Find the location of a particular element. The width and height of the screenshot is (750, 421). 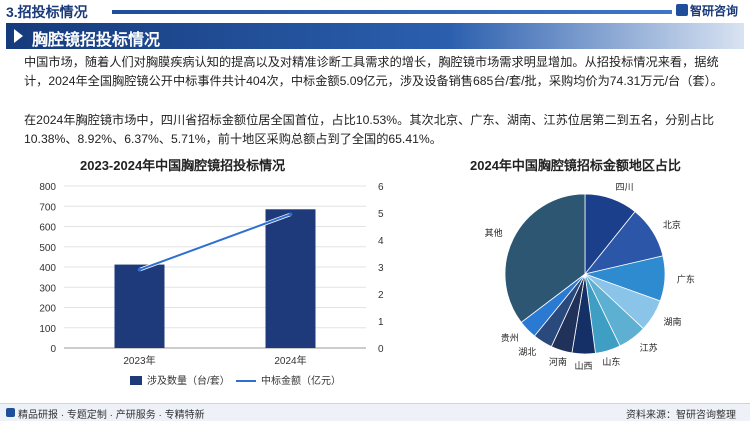

pie-chart-title: 2024年中国胸腔镜招标金额地区占比 is located at coordinates (575, 165).